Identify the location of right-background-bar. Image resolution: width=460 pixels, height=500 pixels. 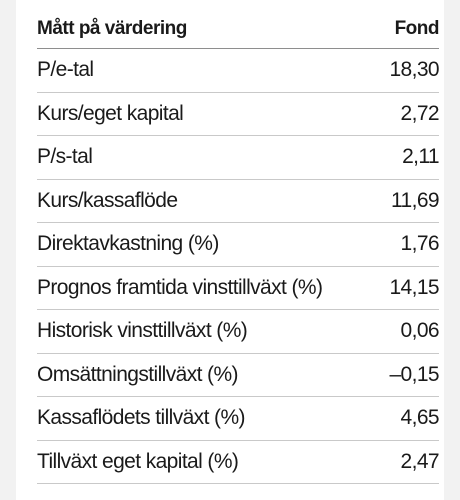
(452, 250).